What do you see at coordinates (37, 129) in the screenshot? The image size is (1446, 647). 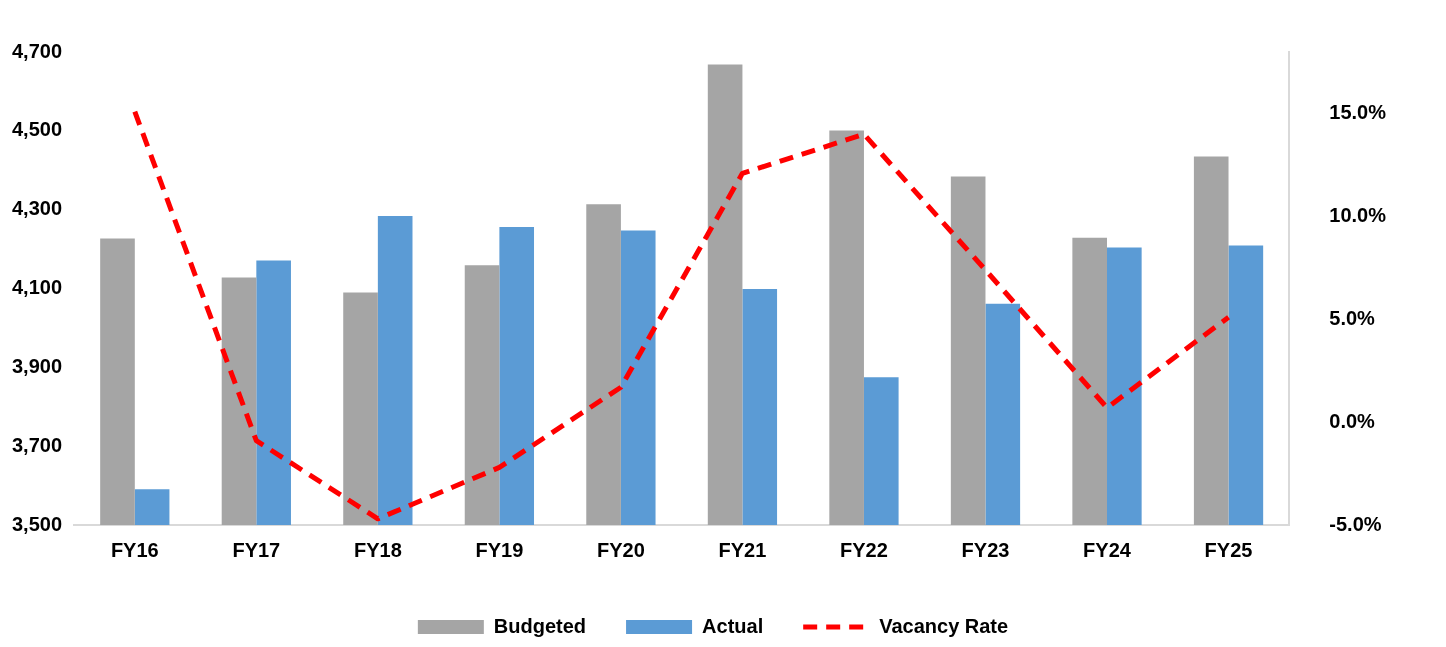 I see `y-tick-label: 4,500` at bounding box center [37, 129].